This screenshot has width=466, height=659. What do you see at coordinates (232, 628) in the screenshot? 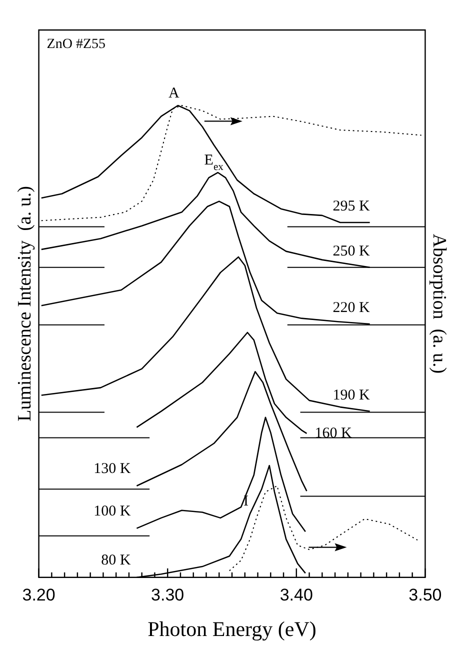
I see `x-axis-title: Photon Energy (eV)` at bounding box center [232, 628].